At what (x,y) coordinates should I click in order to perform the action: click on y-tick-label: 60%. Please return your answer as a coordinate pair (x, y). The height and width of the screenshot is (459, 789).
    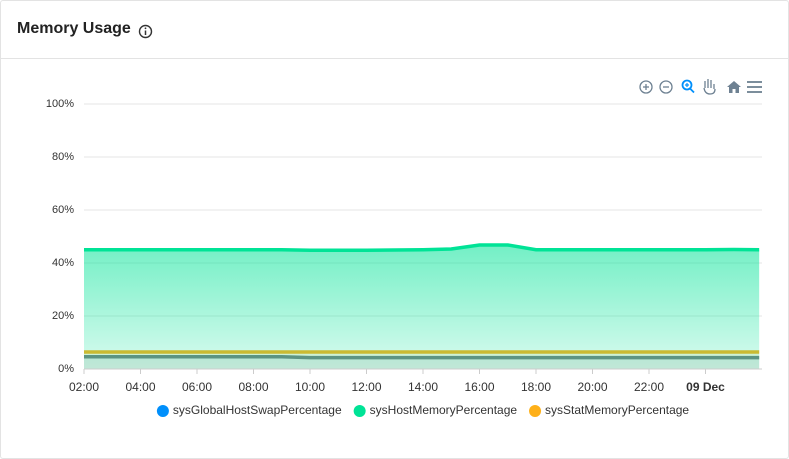
    Looking at the image, I should click on (63, 210).